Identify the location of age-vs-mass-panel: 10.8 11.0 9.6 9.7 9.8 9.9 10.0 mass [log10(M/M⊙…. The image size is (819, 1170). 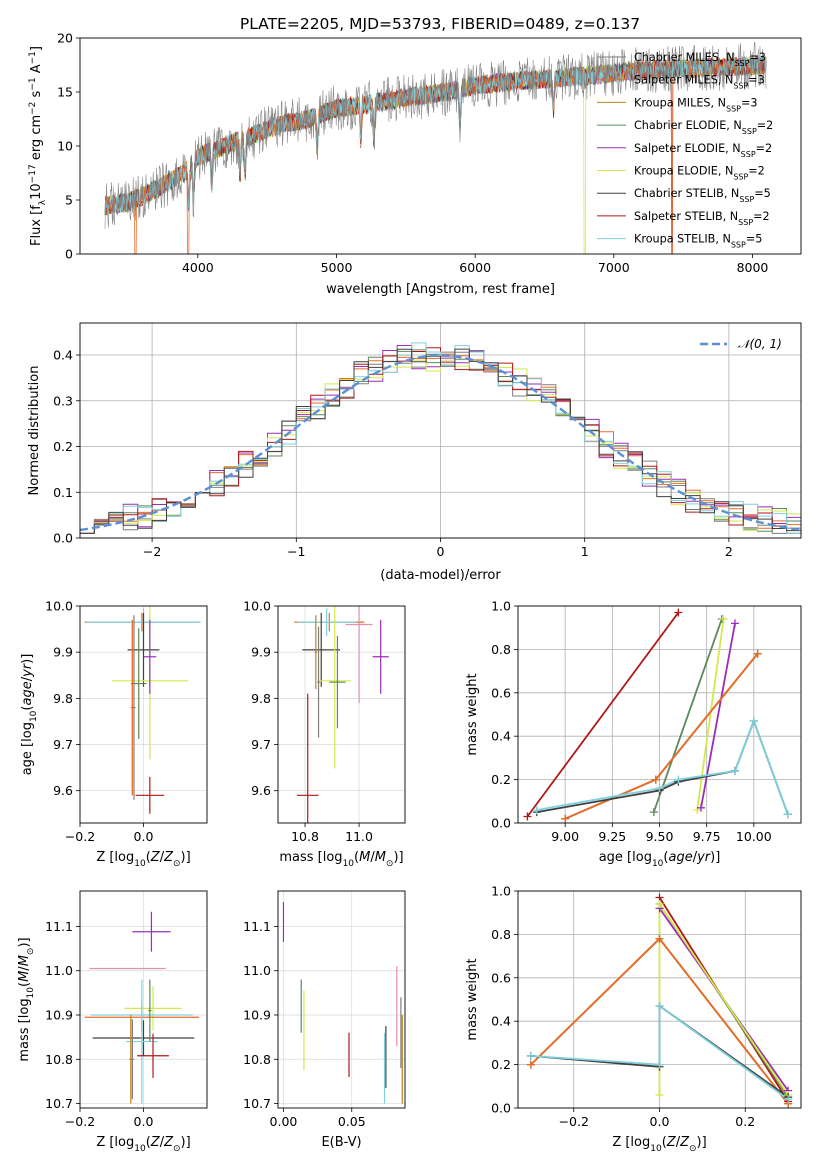
(324, 734).